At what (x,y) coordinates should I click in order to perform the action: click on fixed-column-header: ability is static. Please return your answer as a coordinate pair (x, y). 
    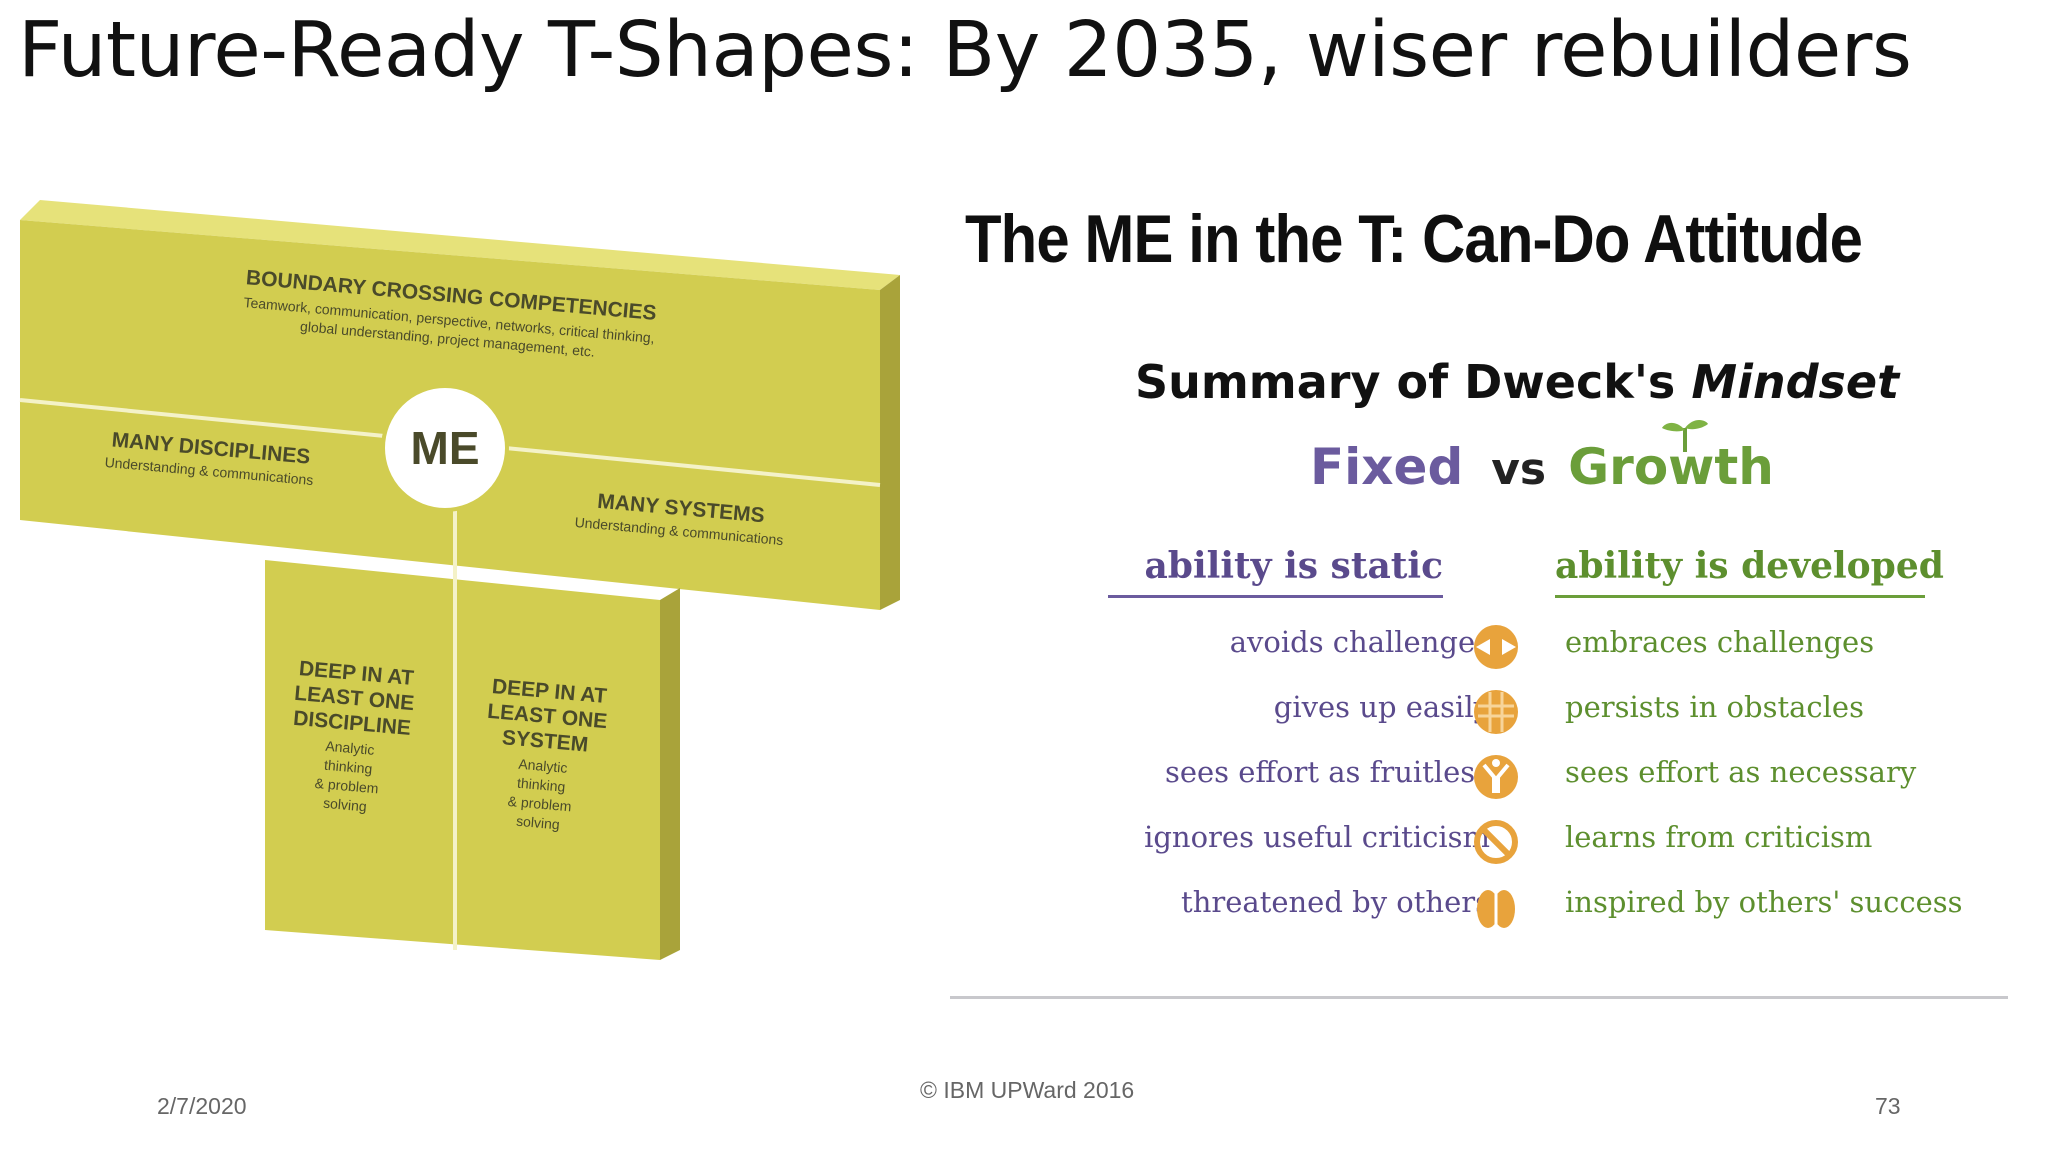
    Looking at the image, I should click on (1275, 571).